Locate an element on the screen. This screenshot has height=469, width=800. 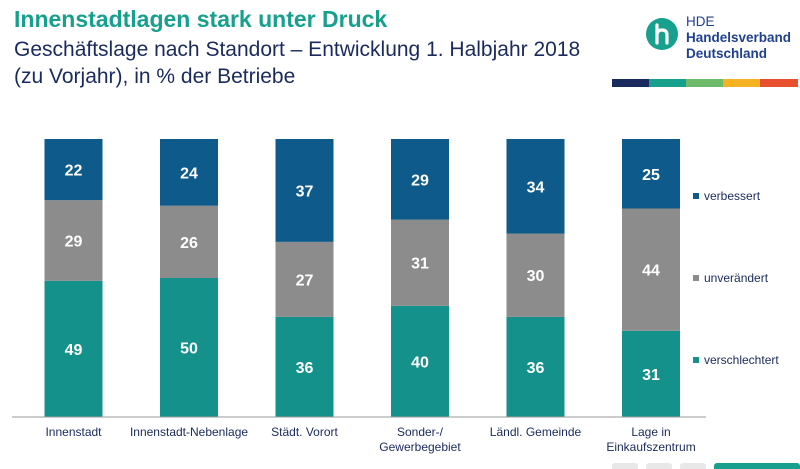
data-label: 22 is located at coordinates (74, 171).